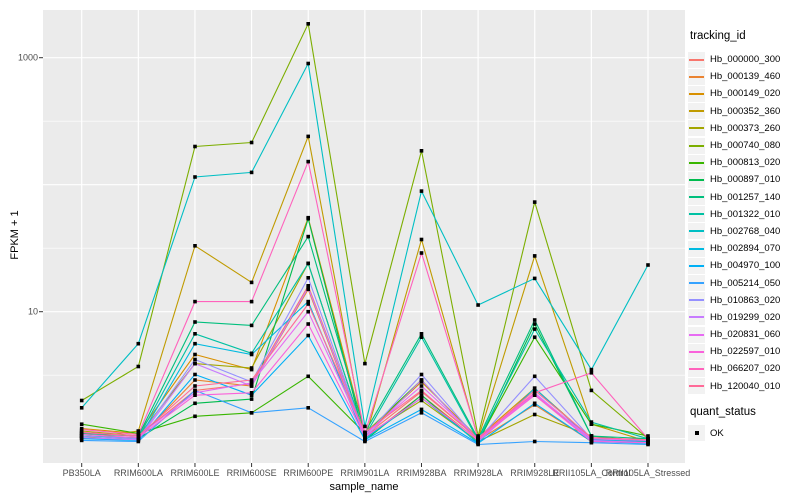 The image size is (800, 500). Describe the element at coordinates (194, 473) in the screenshot. I see `x-tick-label: RRIM600LE` at that location.